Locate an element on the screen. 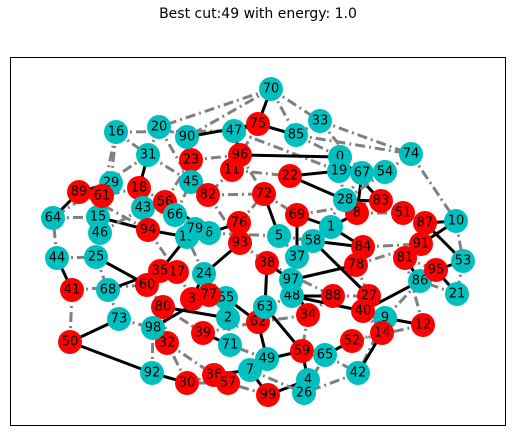 The height and width of the screenshot is (437, 516). node-label: 23 is located at coordinates (191, 160).